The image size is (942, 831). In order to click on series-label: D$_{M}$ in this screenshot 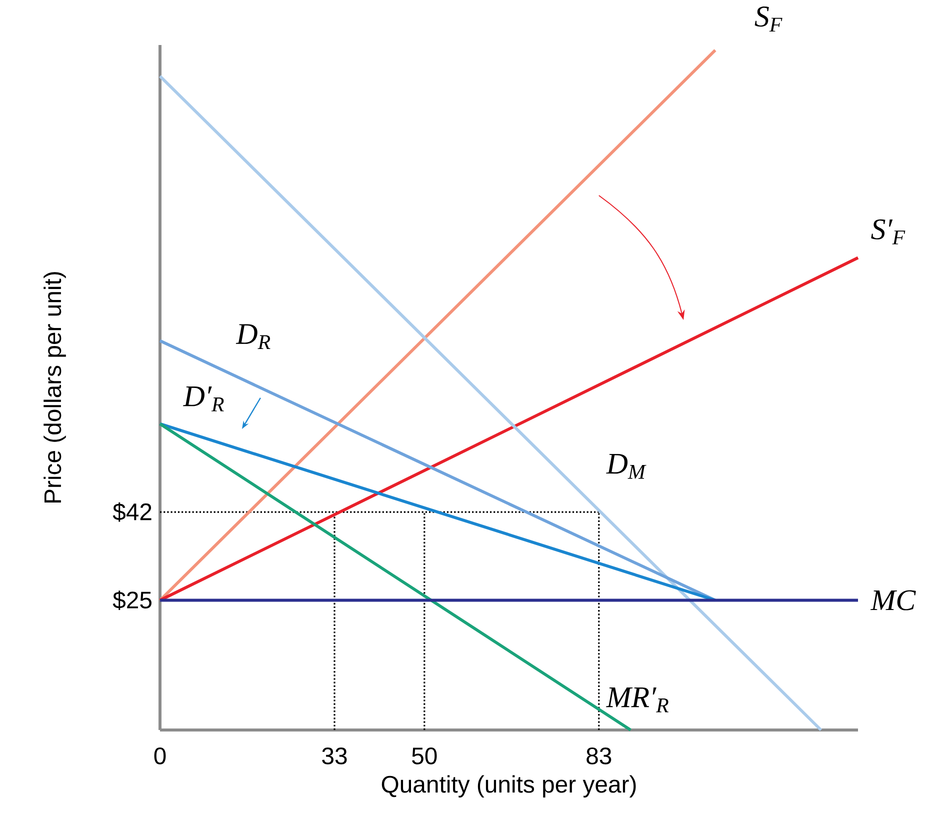, I will do `click(626, 466)`.